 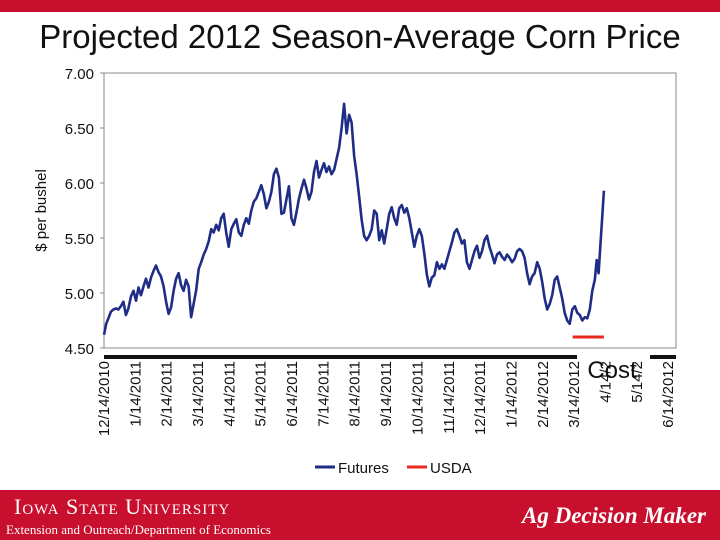 I want to click on x-tick-label: 11/14/2011, so click(x=449, y=397).